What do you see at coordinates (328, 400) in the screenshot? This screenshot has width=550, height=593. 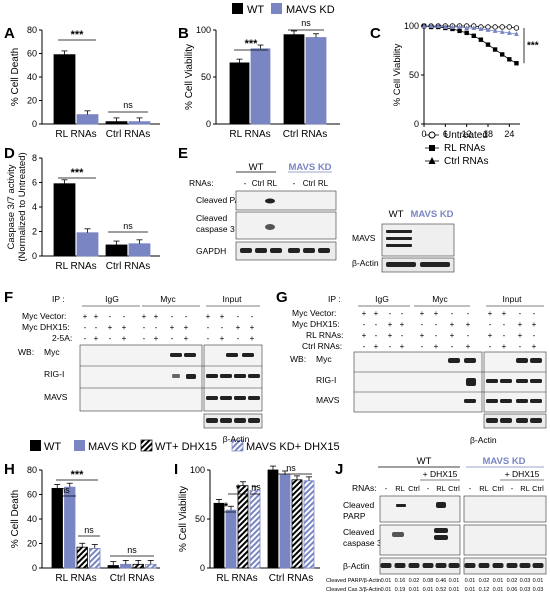 I see `blot-g-row-mavs: MAVS` at bounding box center [328, 400].